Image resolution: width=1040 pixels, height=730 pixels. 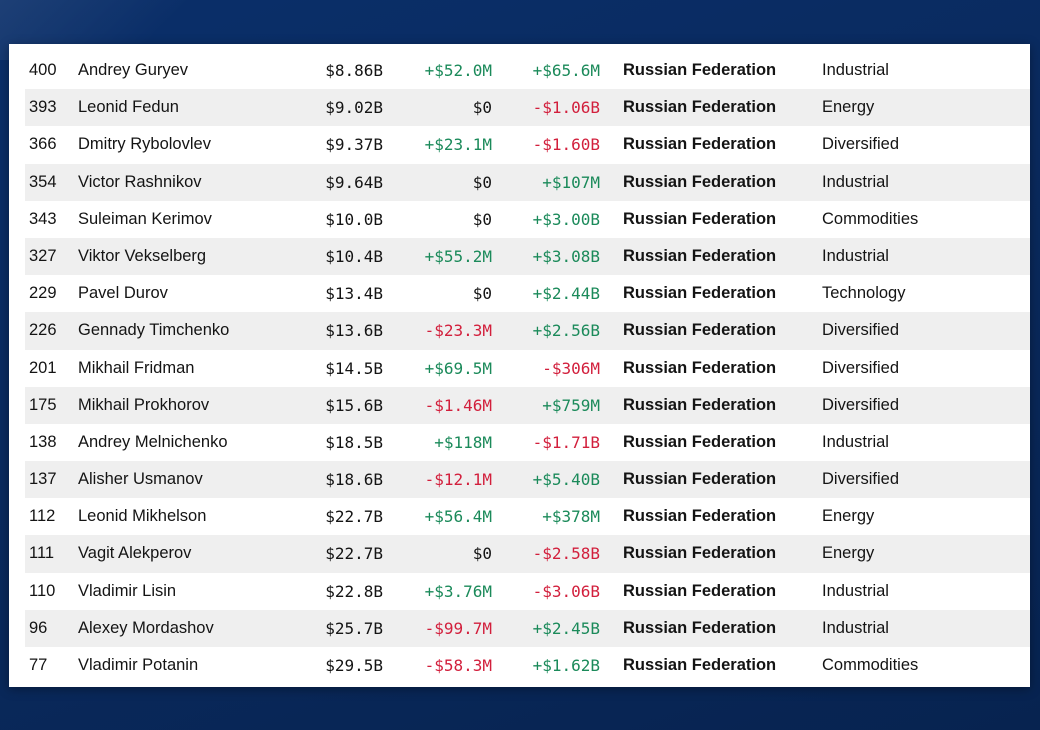 I want to click on ytd-change-cell: +$1.62B, so click(x=566, y=665).